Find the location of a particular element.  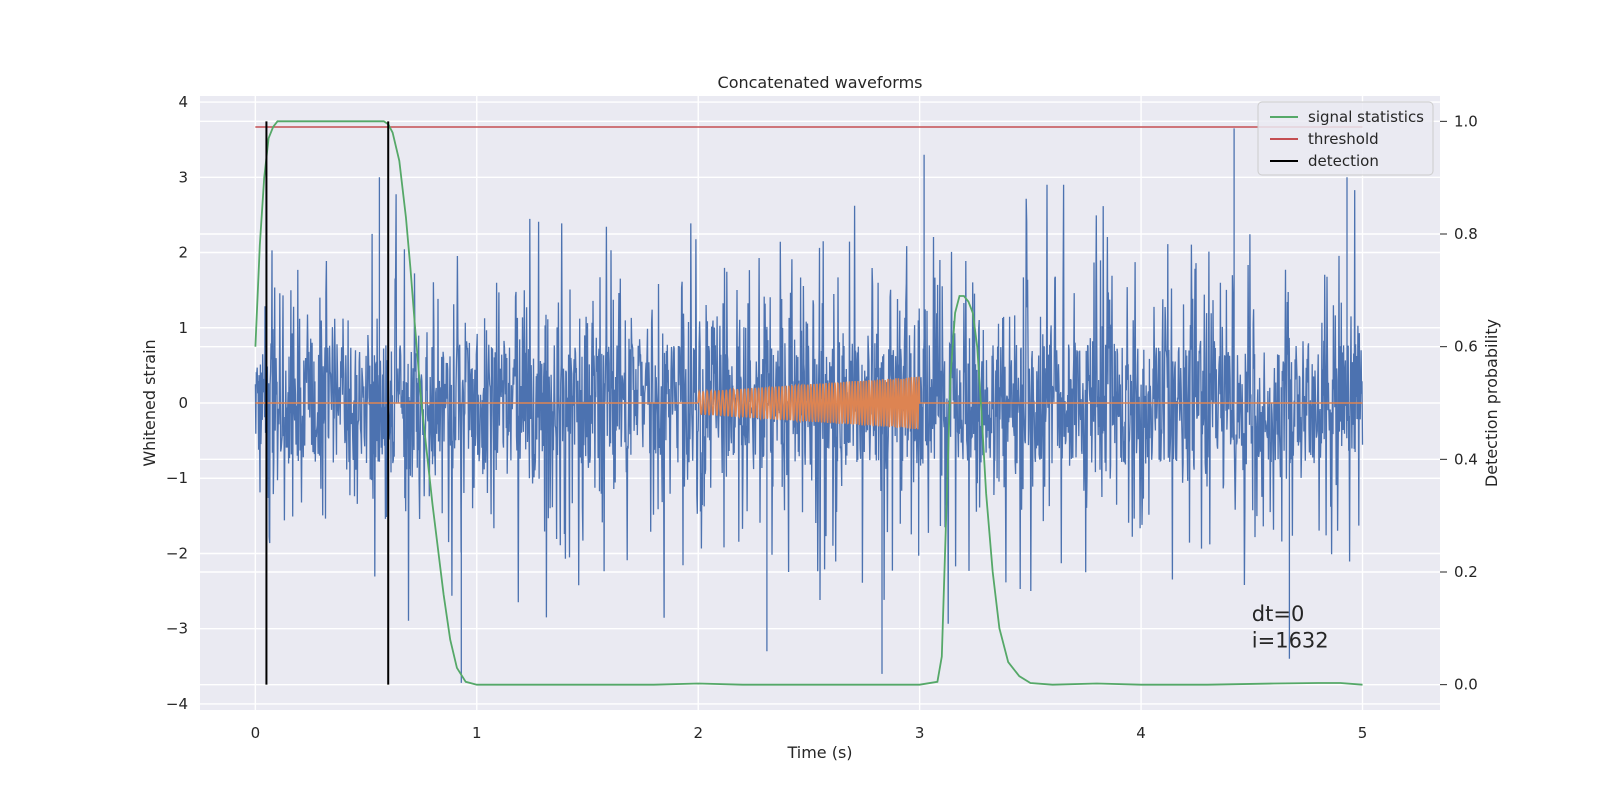

left-y-tick-label: 4 is located at coordinates (183, 102).